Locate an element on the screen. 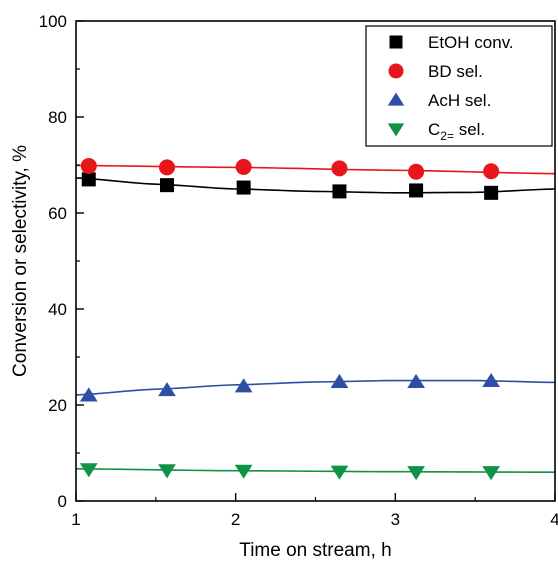 The width and height of the screenshot is (558, 562). x-tick-label: 2 is located at coordinates (235, 519).